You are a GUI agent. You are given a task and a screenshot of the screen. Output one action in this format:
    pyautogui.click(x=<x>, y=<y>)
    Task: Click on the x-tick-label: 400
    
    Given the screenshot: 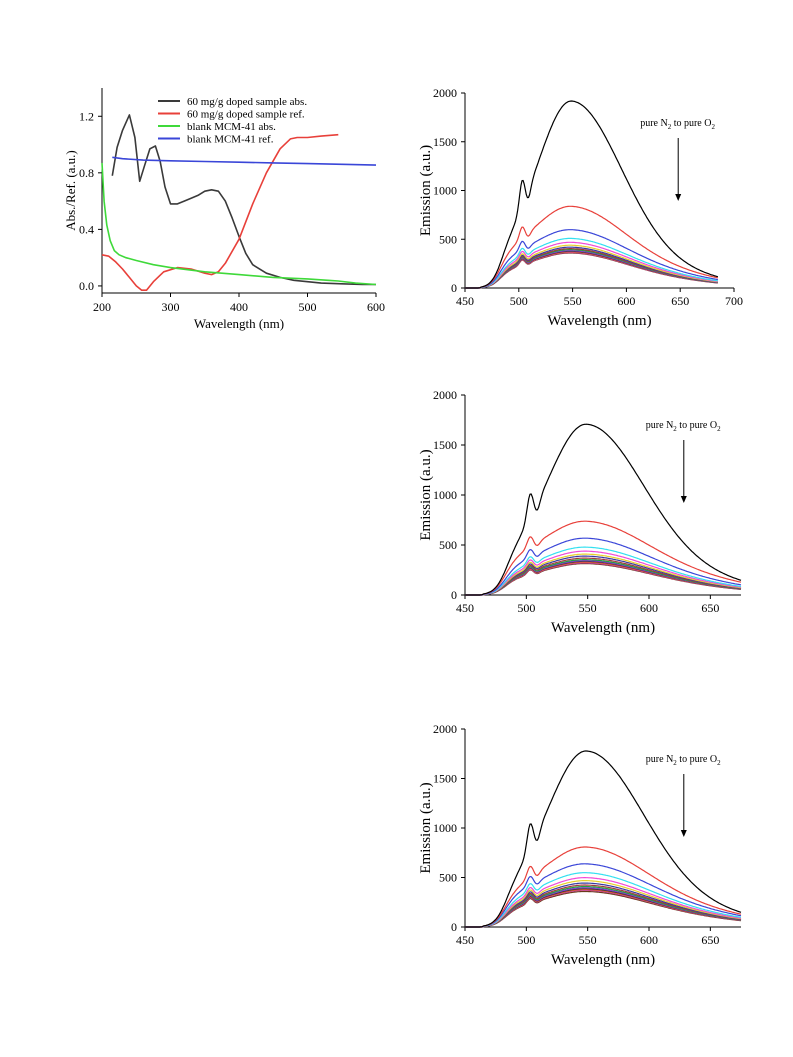 What is the action you would take?
    pyautogui.click(x=239, y=307)
    